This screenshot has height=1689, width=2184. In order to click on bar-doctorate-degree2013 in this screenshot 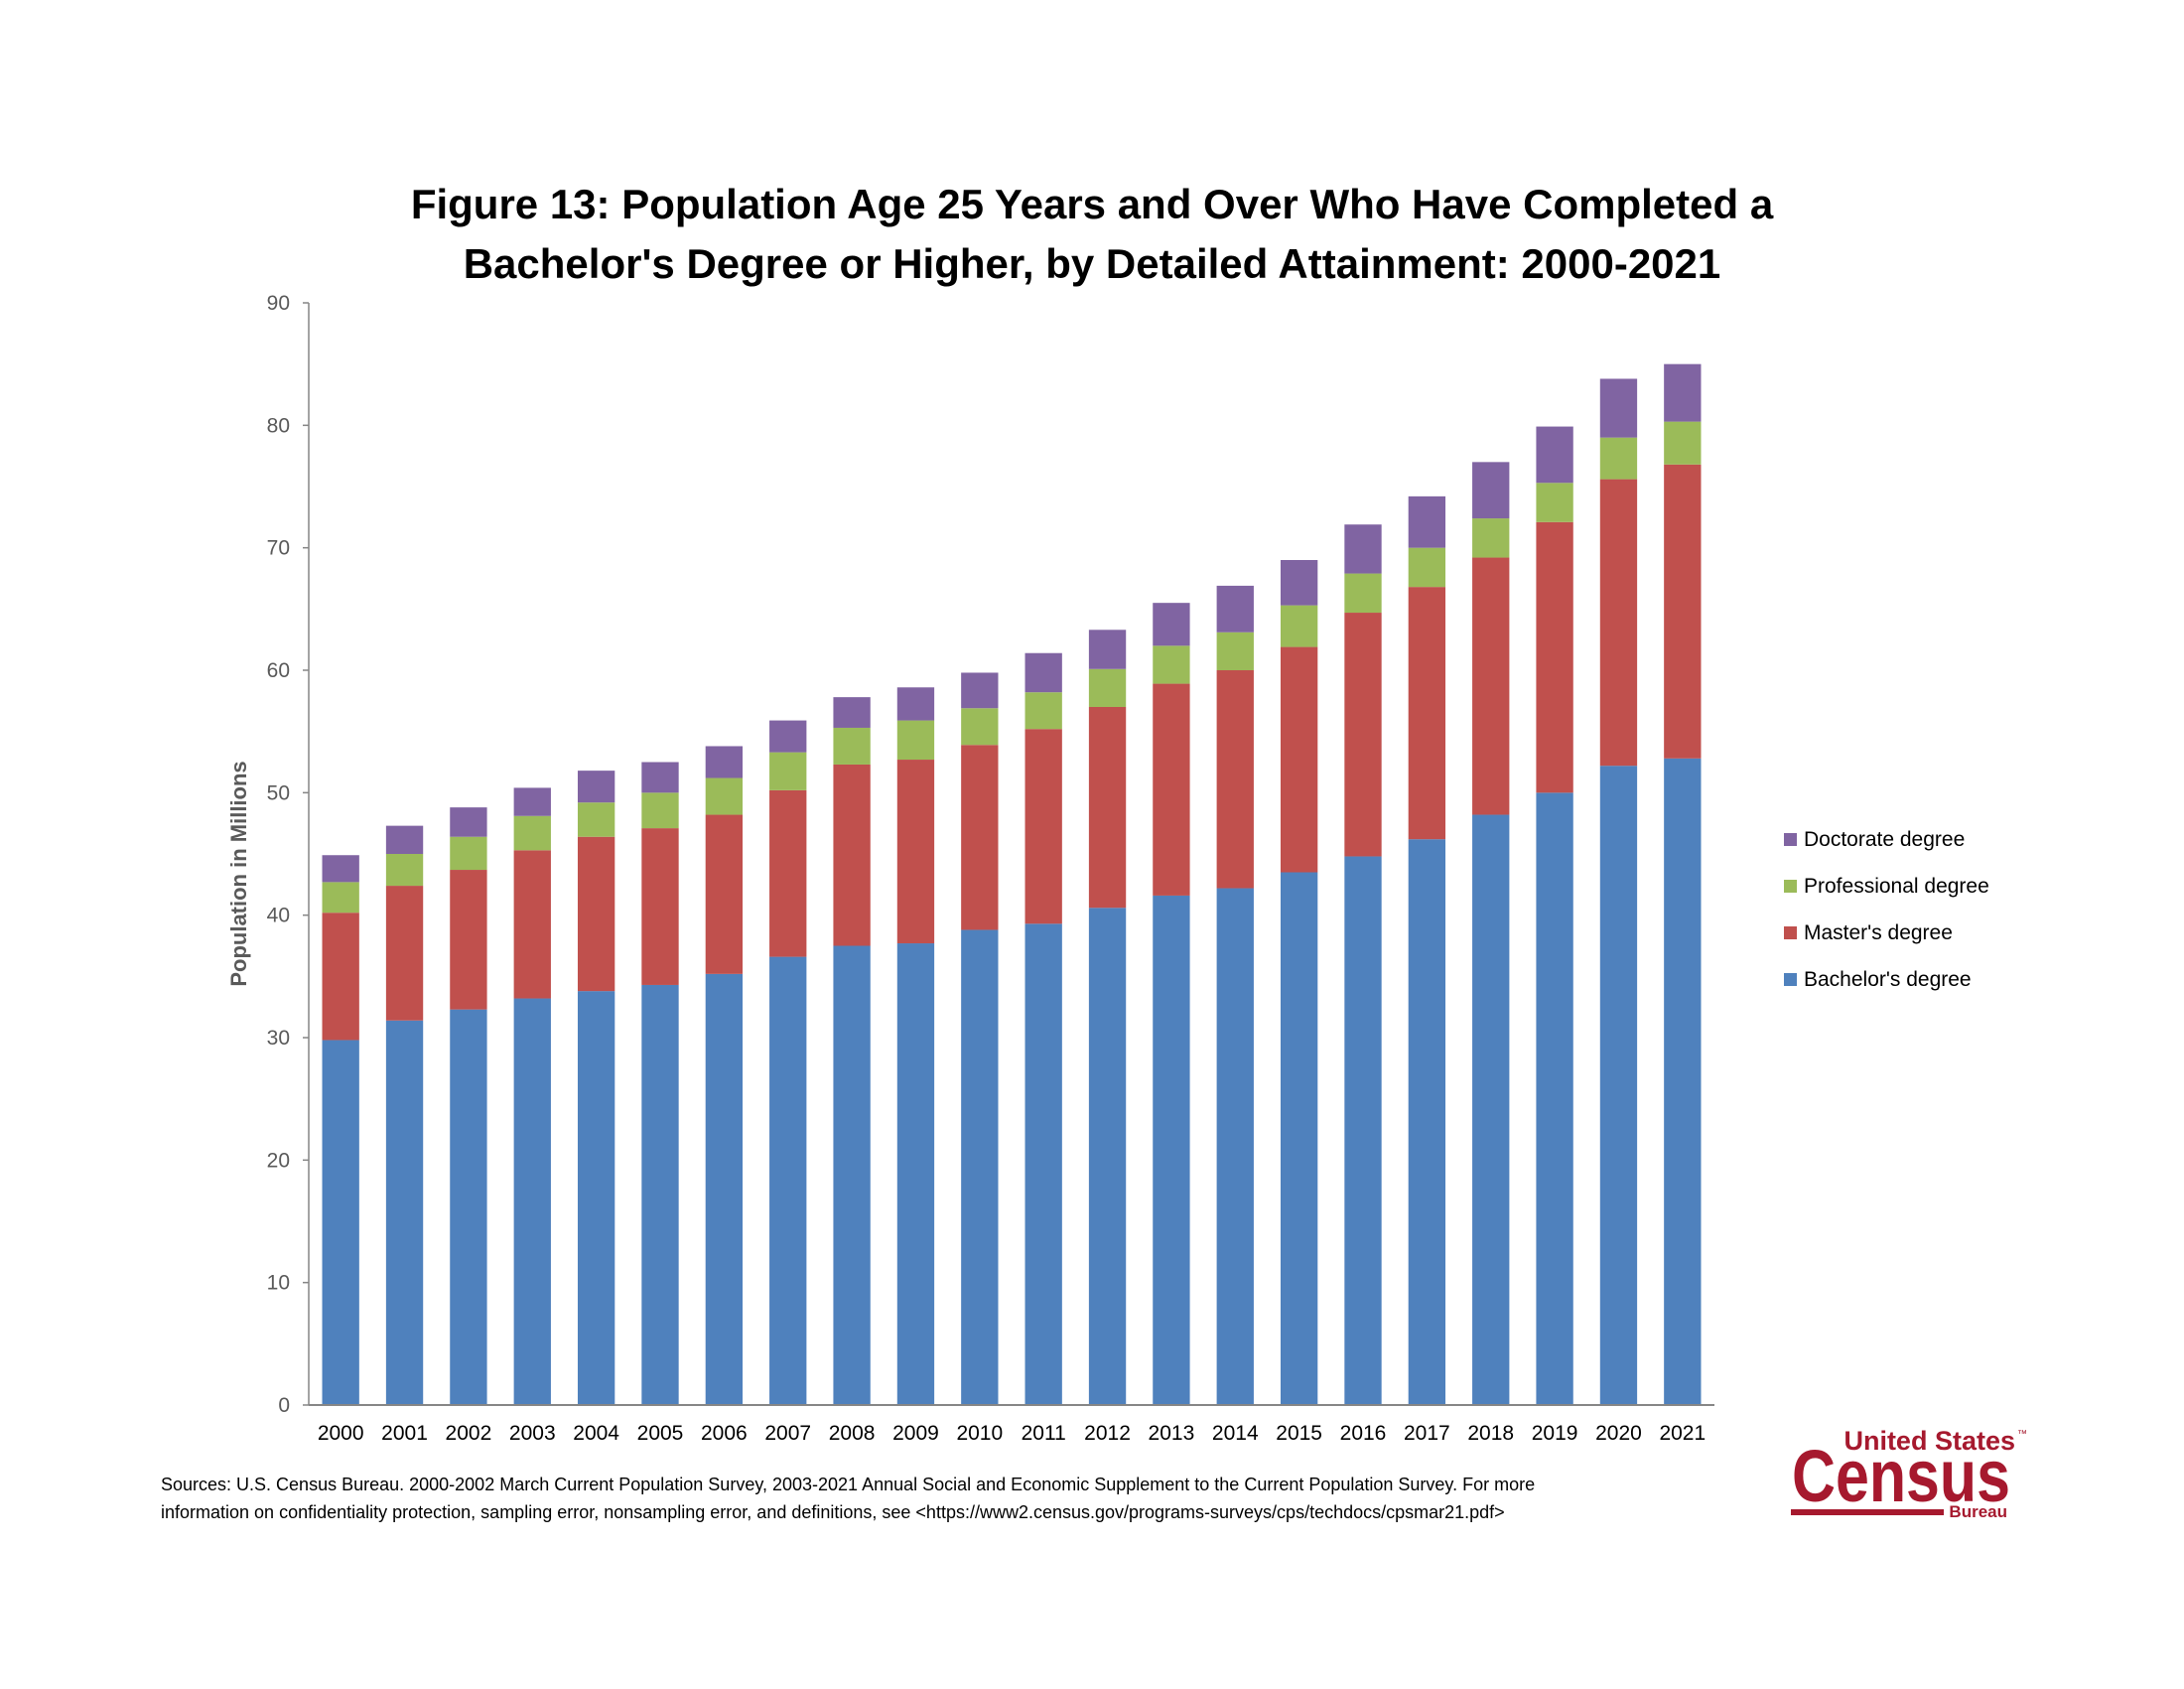, I will do `click(1171, 625)`.